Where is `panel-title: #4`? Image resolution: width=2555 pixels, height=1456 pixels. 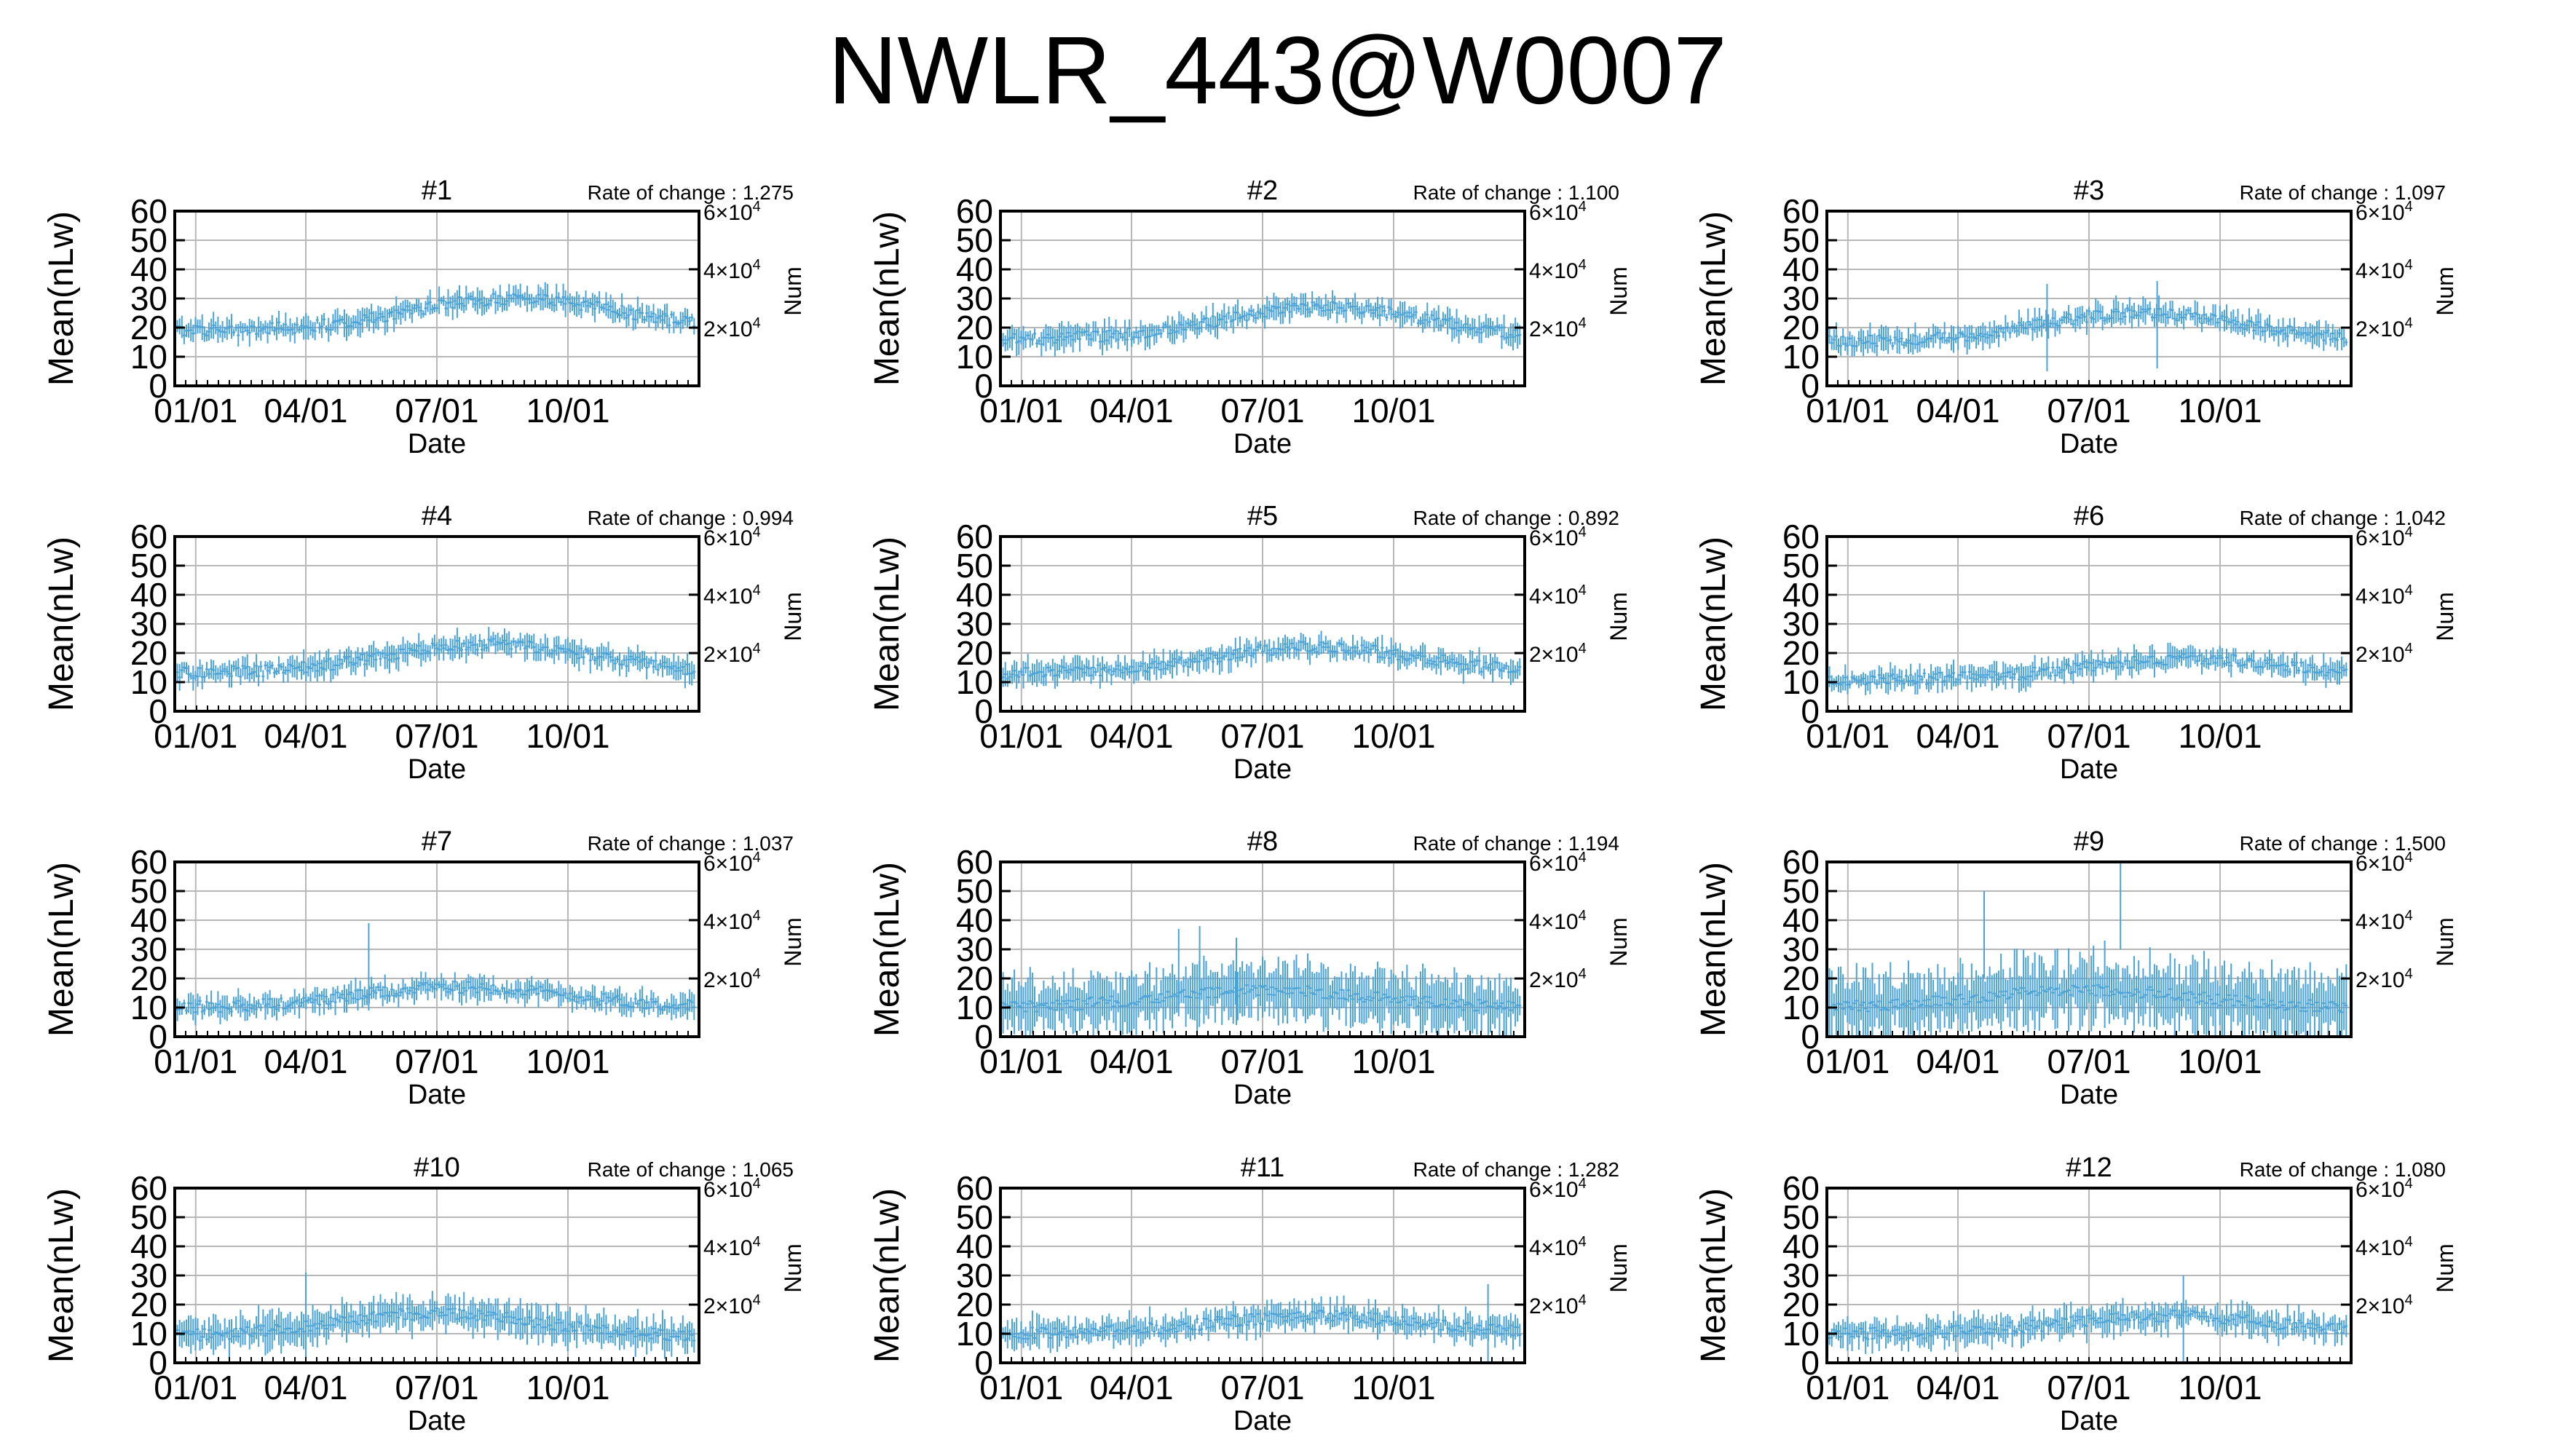 panel-title: #4 is located at coordinates (437, 516).